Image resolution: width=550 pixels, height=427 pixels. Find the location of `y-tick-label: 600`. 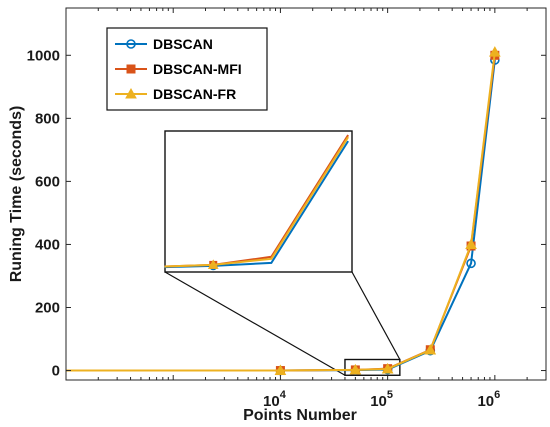

y-tick-label: 600 is located at coordinates (47, 181).